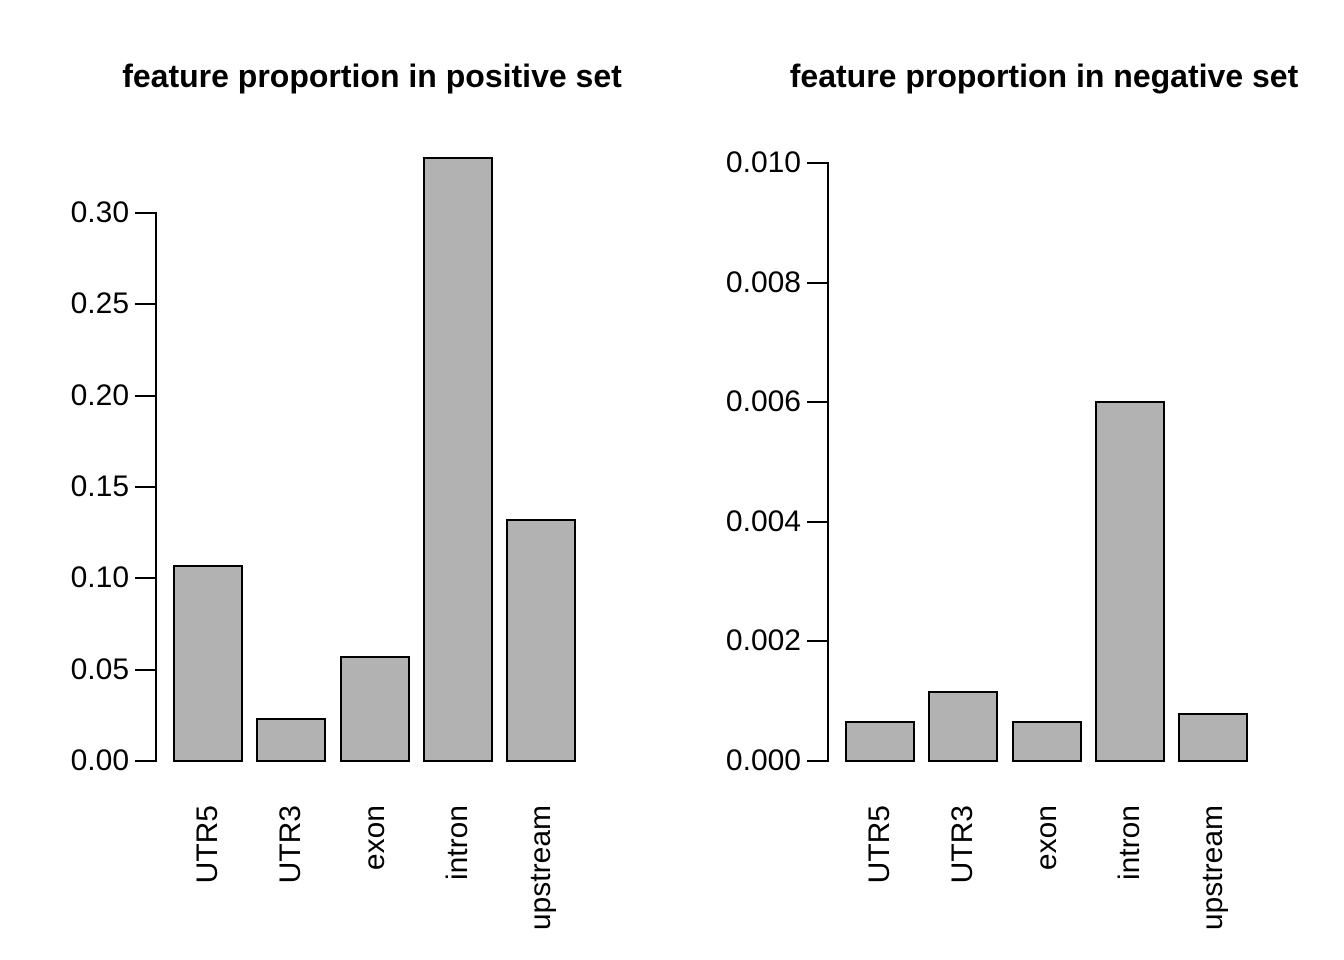 The width and height of the screenshot is (1344, 960). Describe the element at coordinates (99, 578) in the screenshot. I see `y-tick-label: 0.10` at that location.